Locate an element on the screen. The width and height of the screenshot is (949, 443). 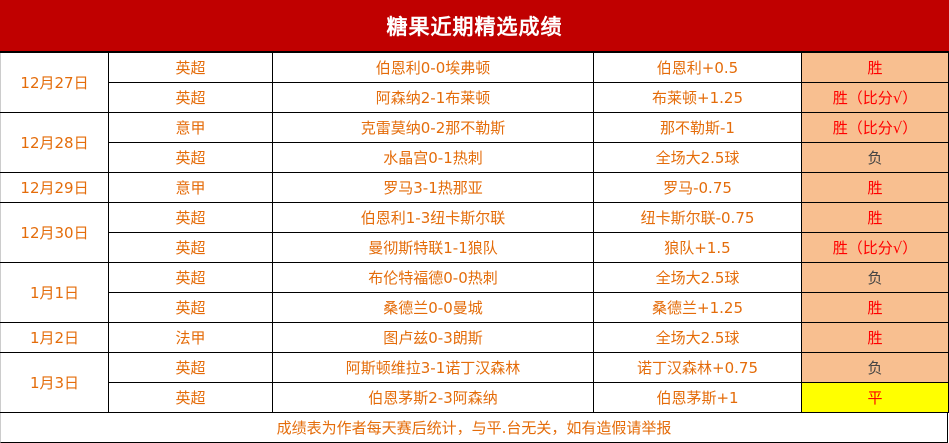
date-cell: 12月29日 is located at coordinates (54, 187).